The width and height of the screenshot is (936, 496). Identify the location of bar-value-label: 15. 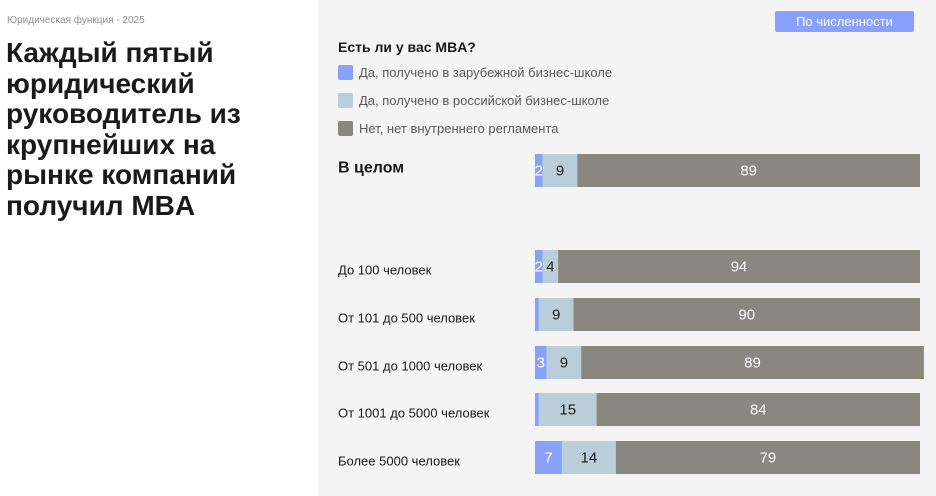
(567, 410).